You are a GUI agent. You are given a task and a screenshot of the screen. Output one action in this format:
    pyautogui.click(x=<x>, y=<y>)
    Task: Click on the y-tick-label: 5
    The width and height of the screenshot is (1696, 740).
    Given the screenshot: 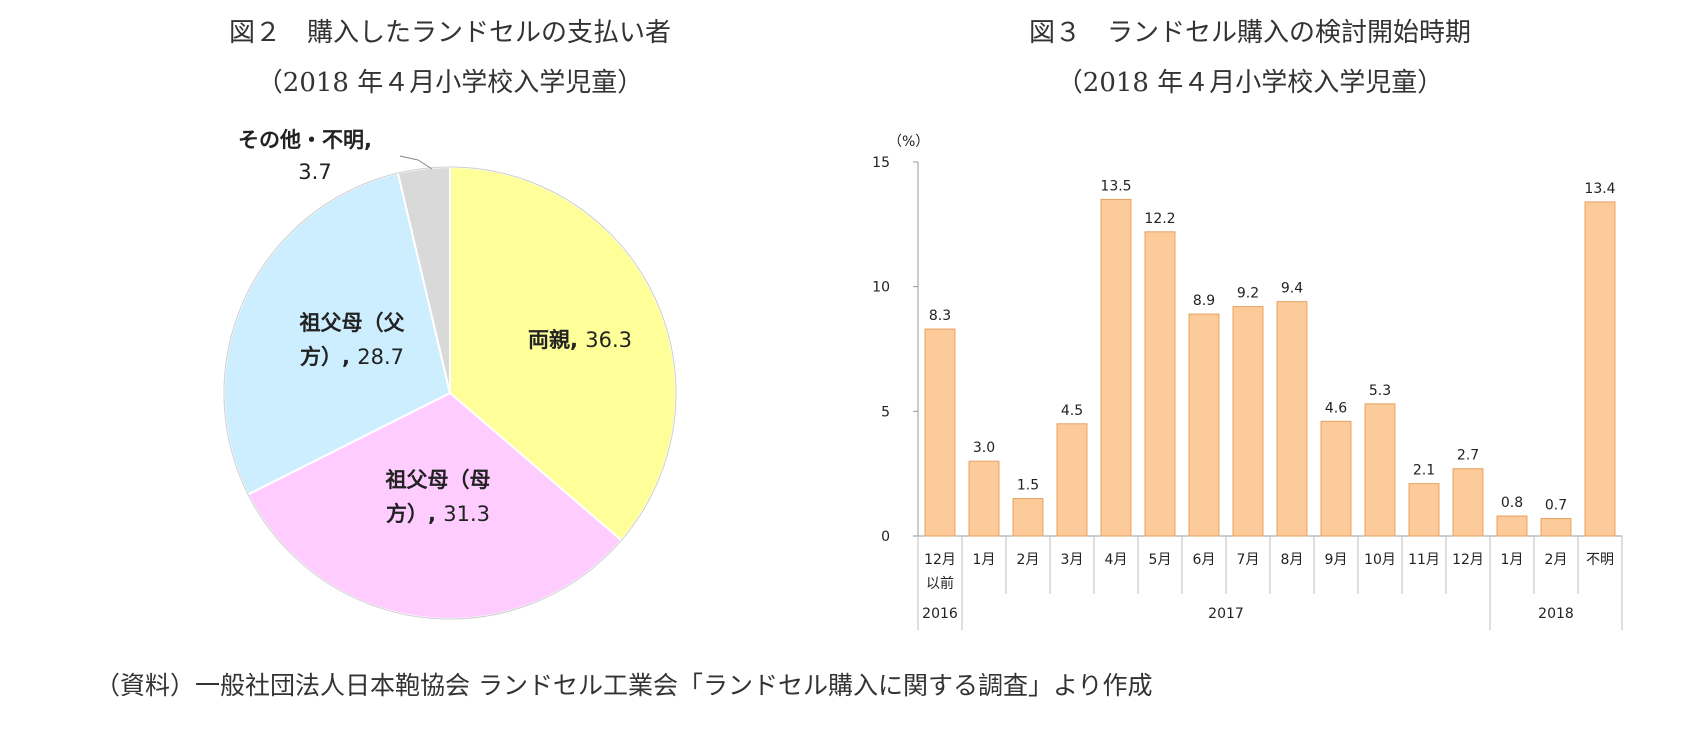 What is the action you would take?
    pyautogui.click(x=885, y=412)
    